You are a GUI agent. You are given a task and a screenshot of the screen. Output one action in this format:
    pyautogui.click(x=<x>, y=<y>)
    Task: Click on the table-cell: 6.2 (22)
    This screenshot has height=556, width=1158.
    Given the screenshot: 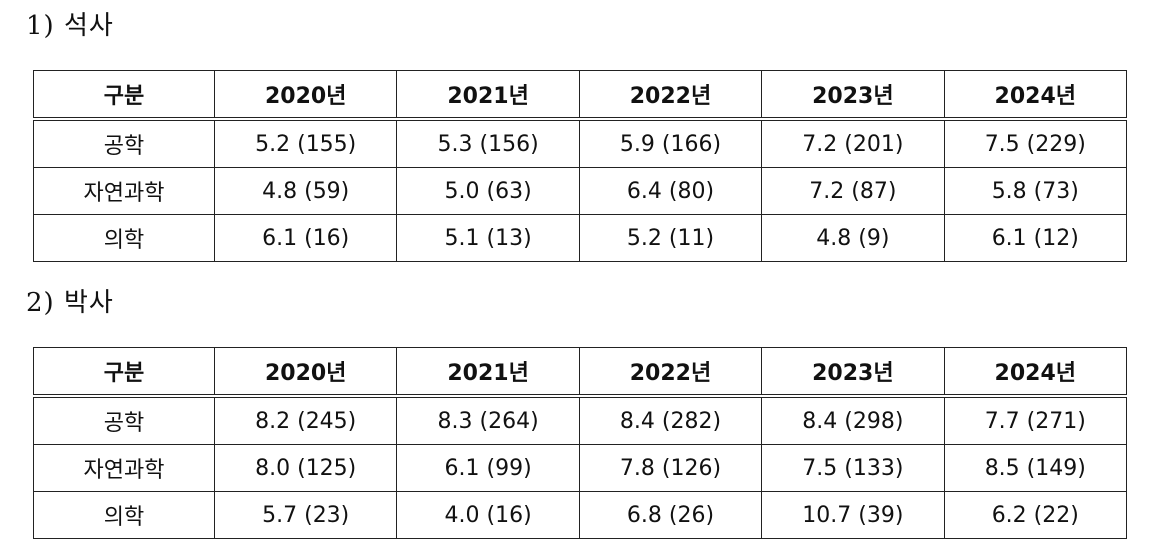 What is the action you would take?
    pyautogui.click(x=1035, y=515)
    